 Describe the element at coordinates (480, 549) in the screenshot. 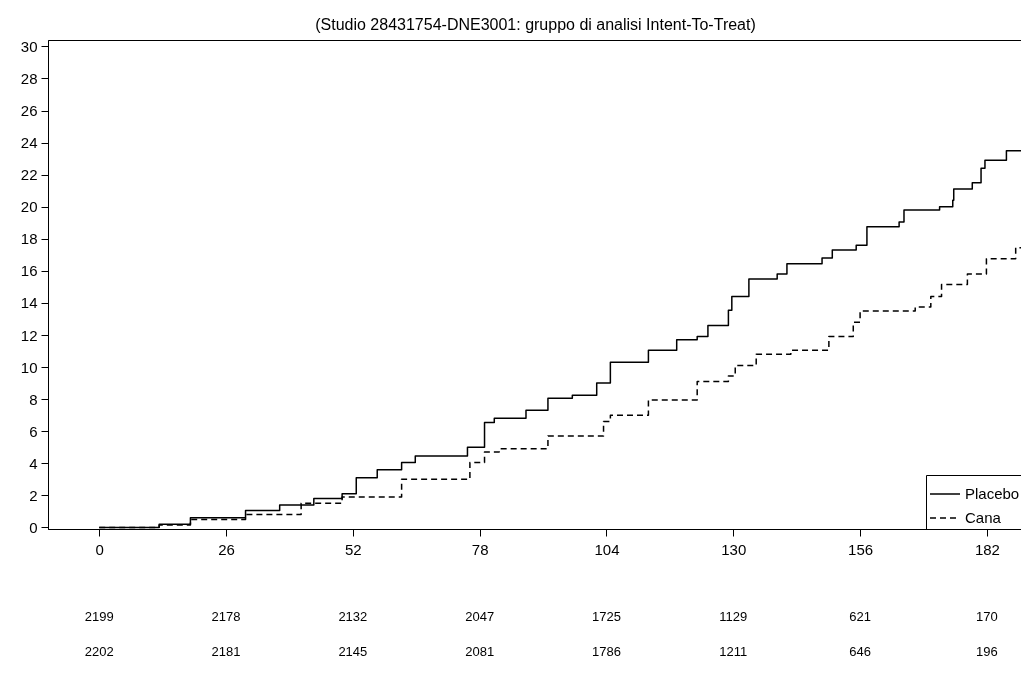

I see `x-tick-label: 78` at that location.